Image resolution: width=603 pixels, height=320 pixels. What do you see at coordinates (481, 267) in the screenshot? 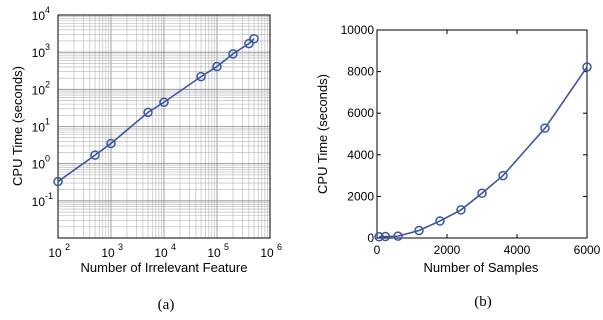
I see `panel-b-x-axis-label: Number of Samples` at bounding box center [481, 267].